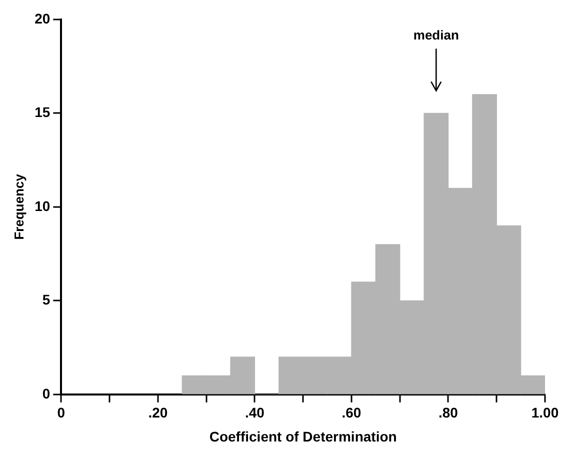  What do you see at coordinates (545, 412) in the screenshot?
I see `x-tick-label: 1.00` at bounding box center [545, 412].